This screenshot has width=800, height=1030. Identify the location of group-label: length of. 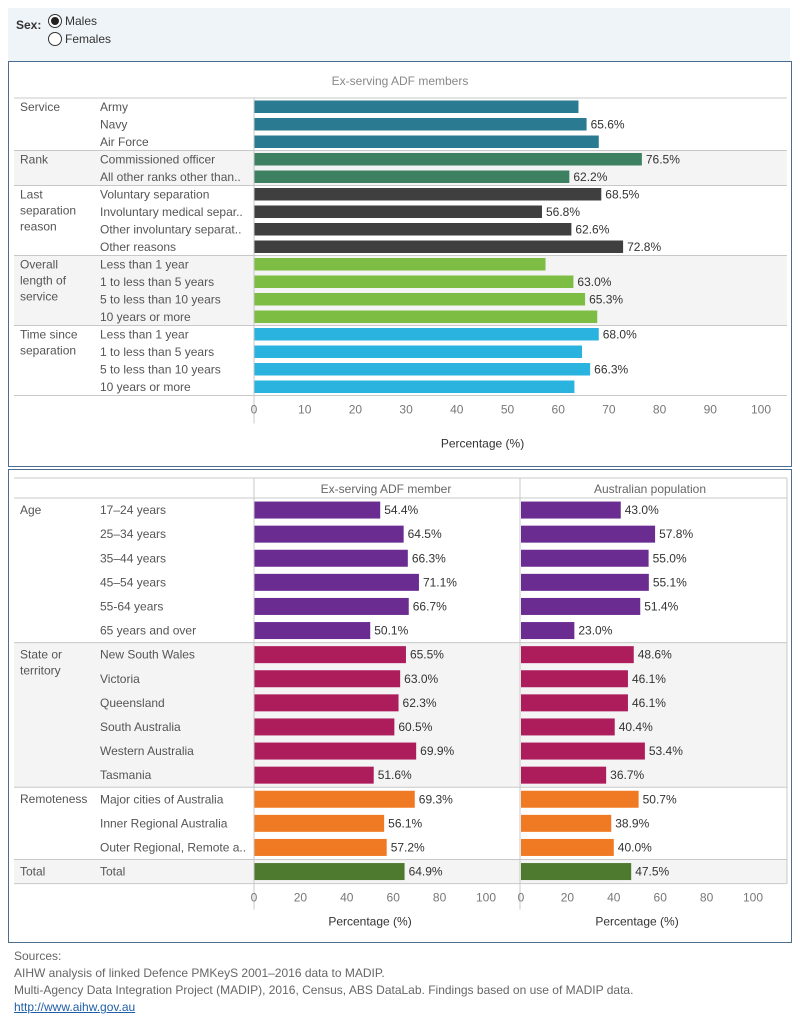
(43, 281).